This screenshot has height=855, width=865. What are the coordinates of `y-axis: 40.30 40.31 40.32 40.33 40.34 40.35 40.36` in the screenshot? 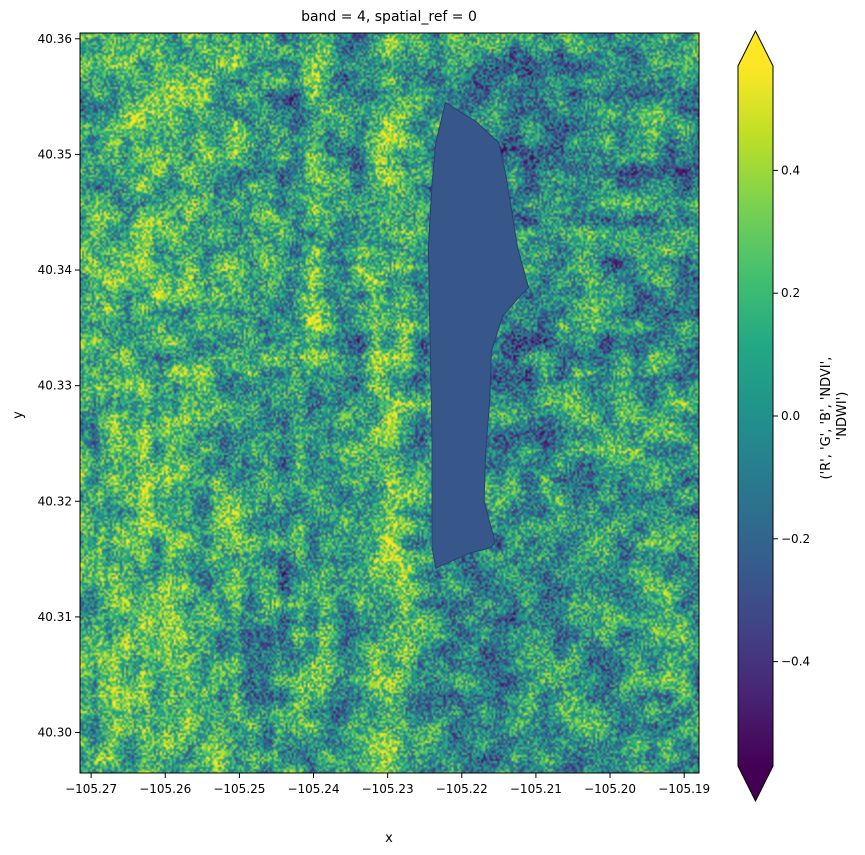 It's located at (59, 386).